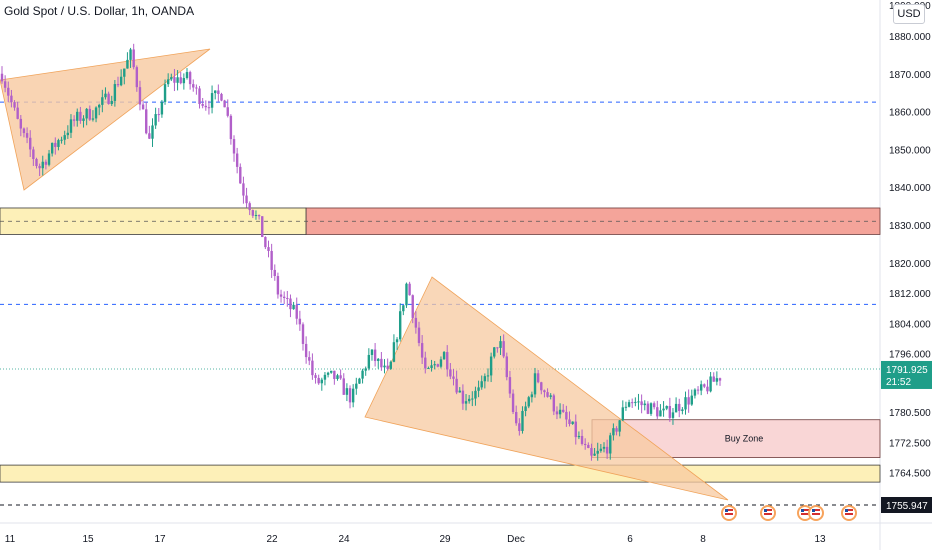  What do you see at coordinates (906, 374) in the screenshot?
I see `last-price-box` at bounding box center [906, 374].